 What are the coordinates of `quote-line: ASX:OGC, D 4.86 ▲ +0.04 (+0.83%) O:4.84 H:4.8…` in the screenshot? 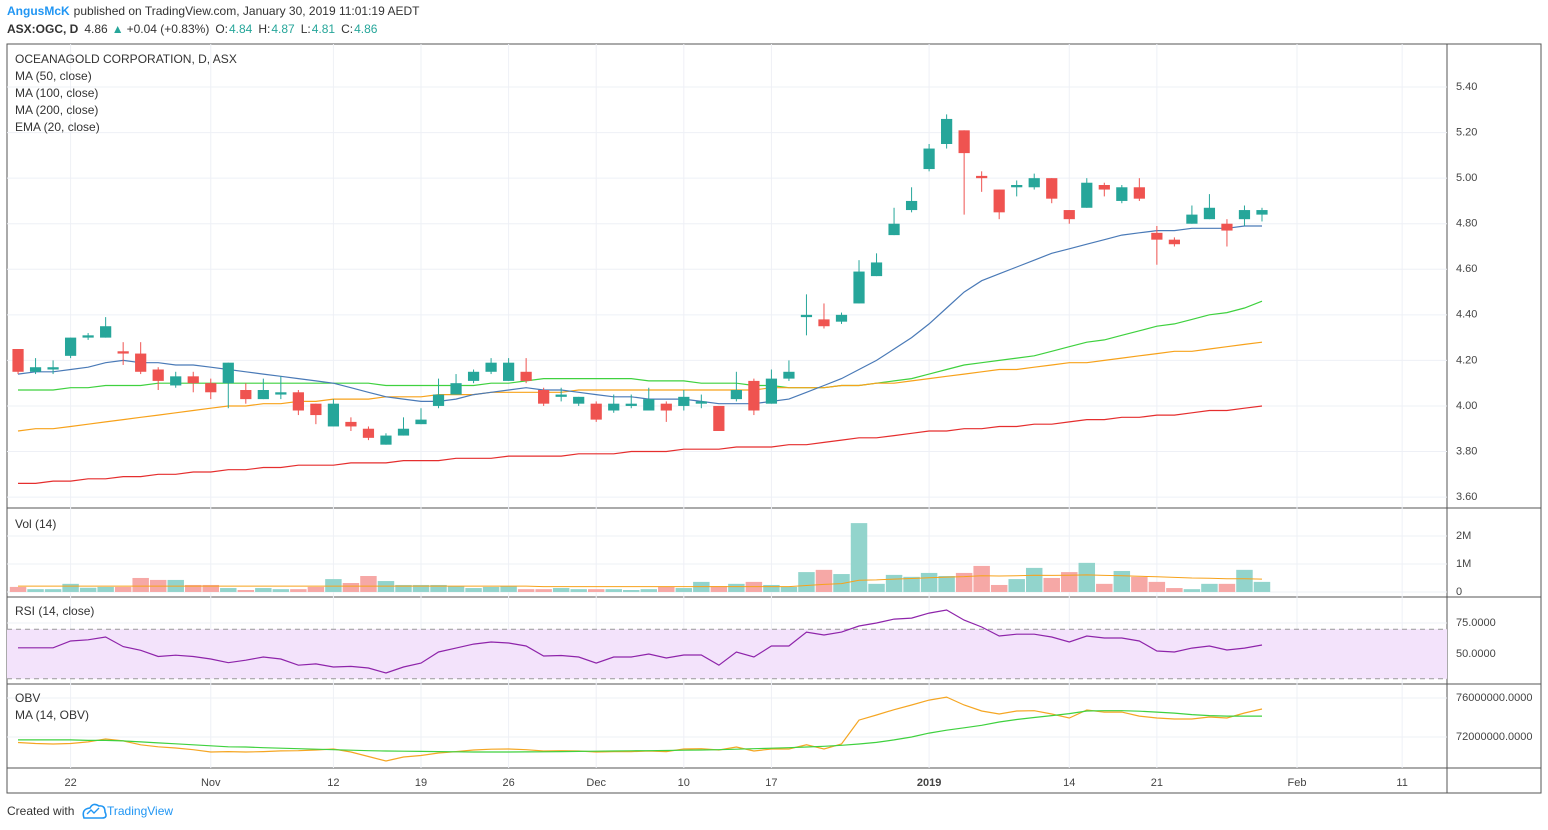 It's located at (192, 29).